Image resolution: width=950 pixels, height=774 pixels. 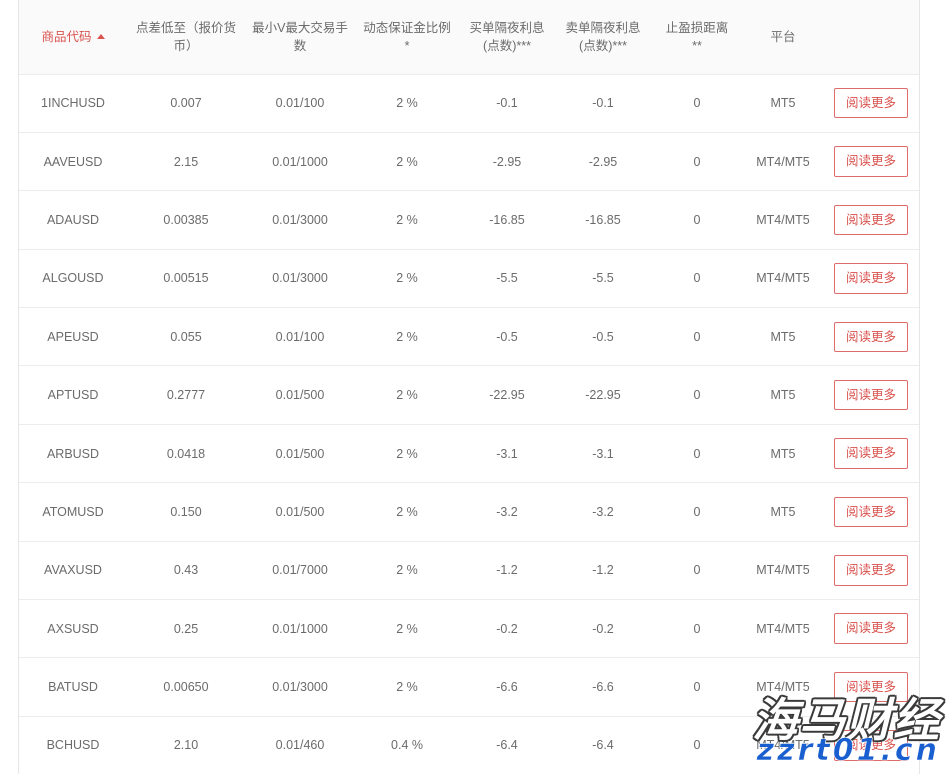 What do you see at coordinates (73, 220) in the screenshot?
I see `cell-symbol: ADAUSD` at bounding box center [73, 220].